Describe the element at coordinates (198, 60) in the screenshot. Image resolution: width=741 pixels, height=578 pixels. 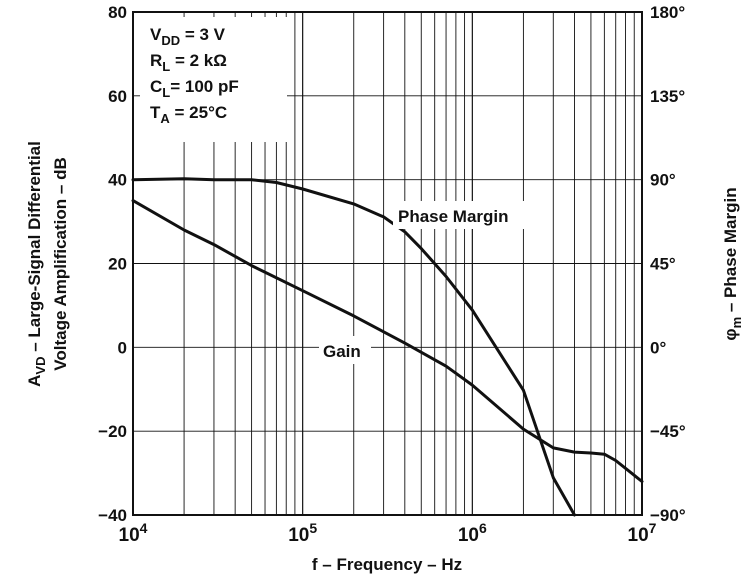
I see `condition-value: = 2 kΩ` at that location.